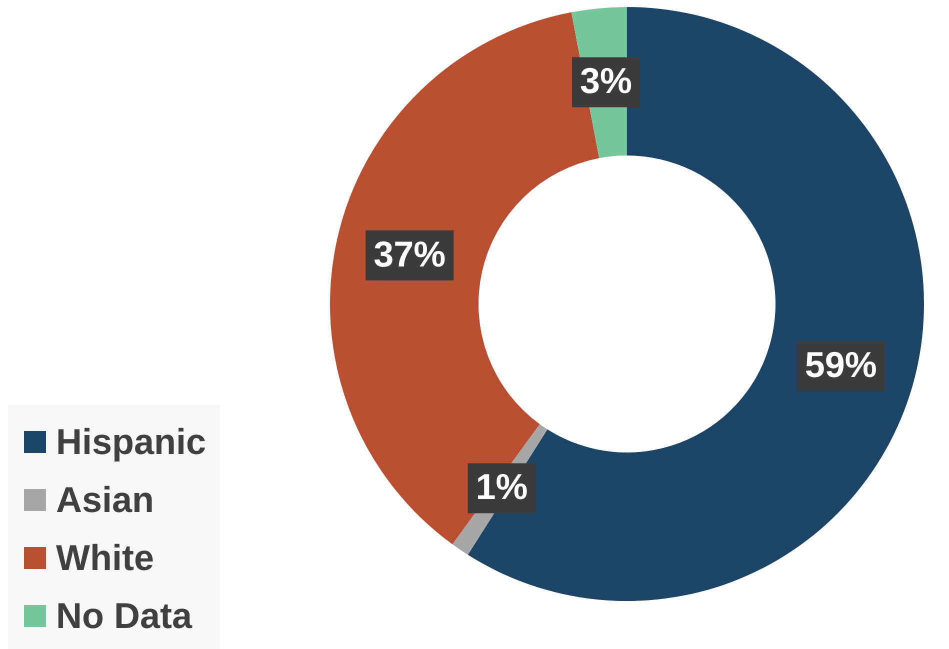 The height and width of the screenshot is (649, 949). I want to click on data-label: 1%, so click(502, 487).